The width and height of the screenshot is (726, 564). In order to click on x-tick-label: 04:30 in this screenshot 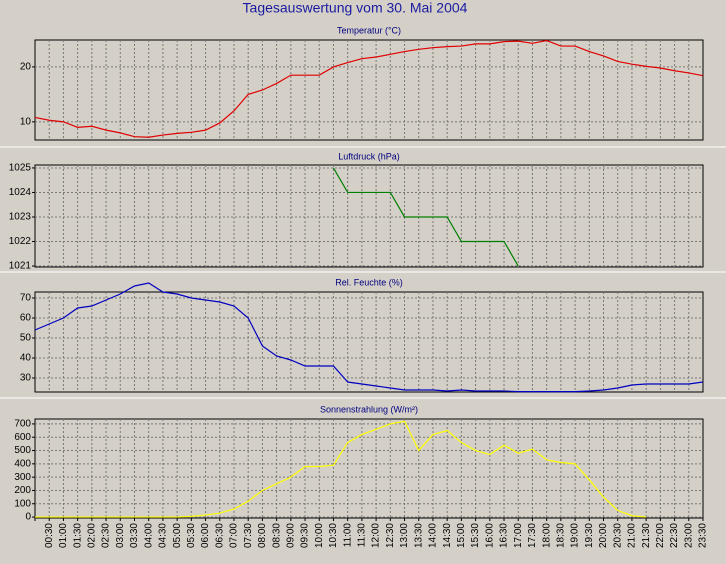, I will do `click(163, 535)`.